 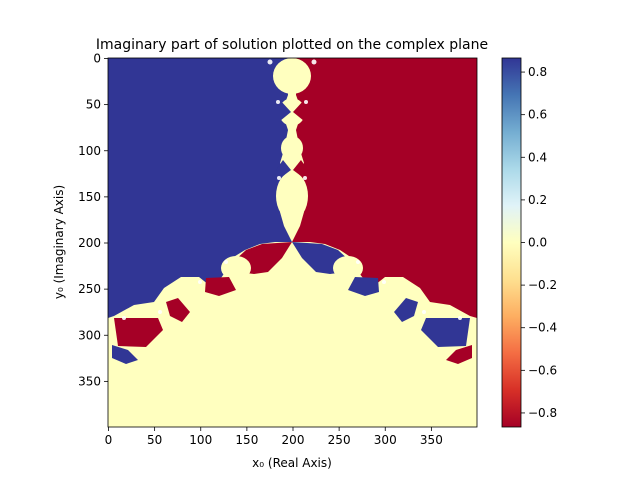 What do you see at coordinates (537, 72) in the screenshot?
I see `colorbar-tick-label: 0.8` at bounding box center [537, 72].